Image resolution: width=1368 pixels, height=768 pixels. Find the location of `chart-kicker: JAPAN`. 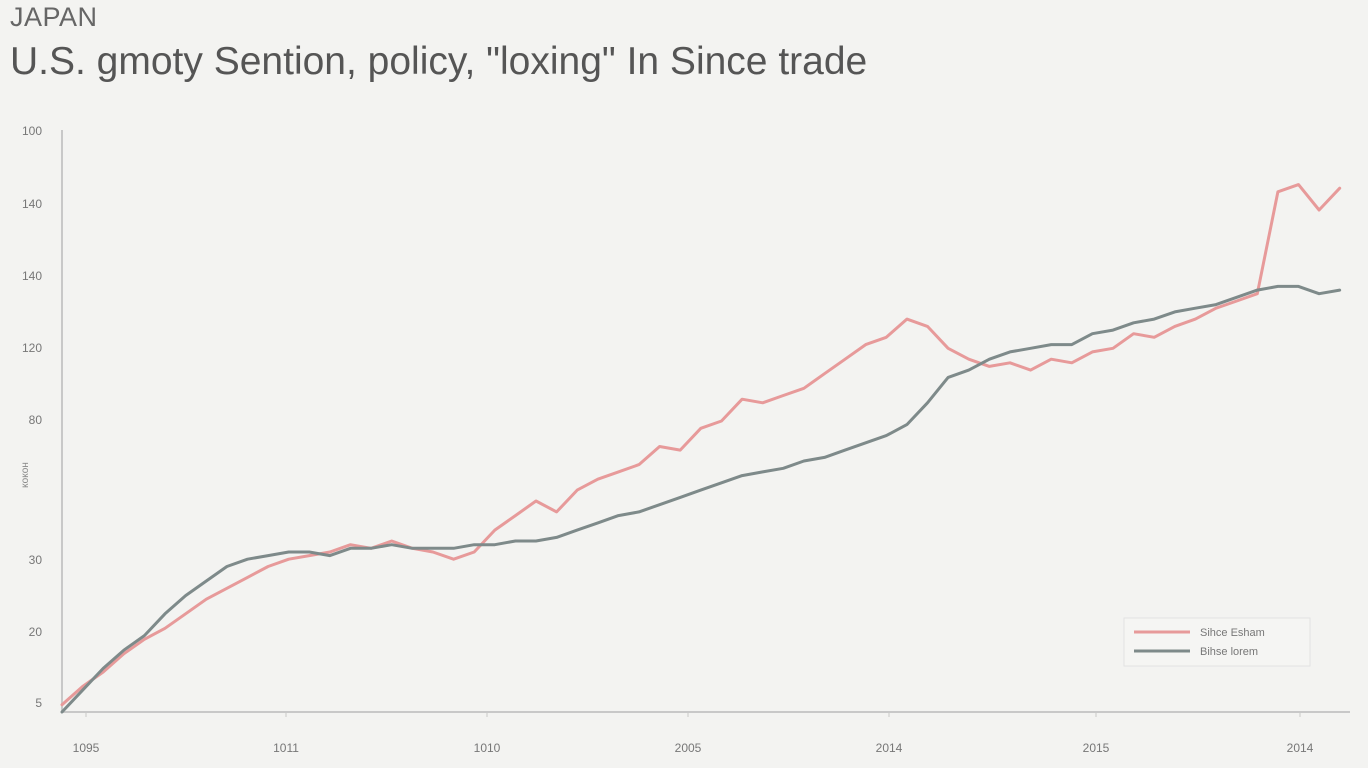

chart-kicker: JAPAN is located at coordinates (54, 17).